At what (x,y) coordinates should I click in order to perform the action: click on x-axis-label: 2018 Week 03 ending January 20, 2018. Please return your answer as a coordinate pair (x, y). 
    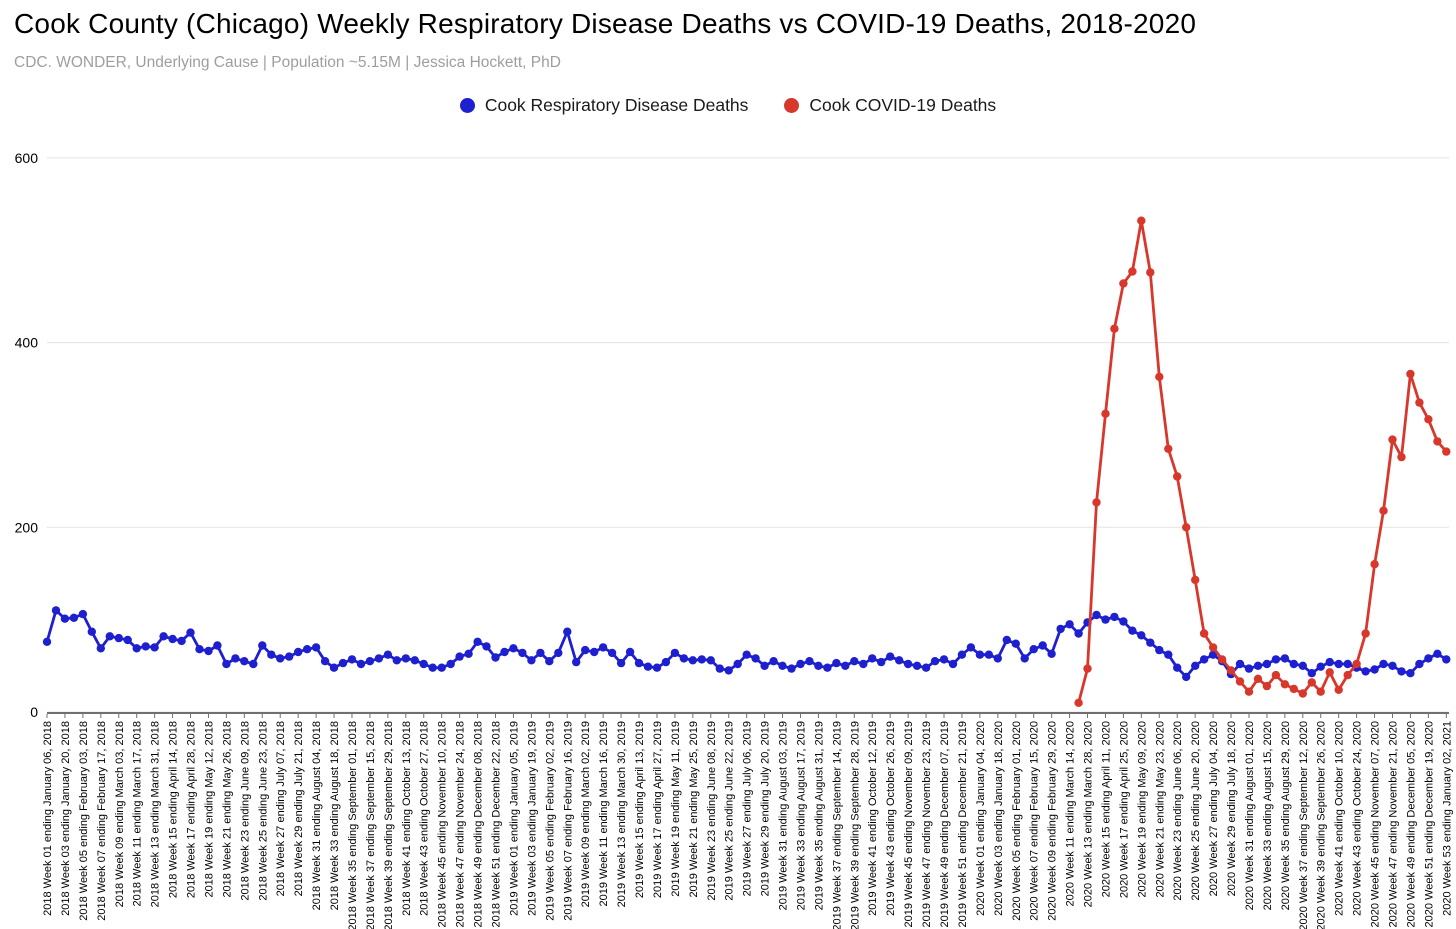
    Looking at the image, I should click on (66, 818).